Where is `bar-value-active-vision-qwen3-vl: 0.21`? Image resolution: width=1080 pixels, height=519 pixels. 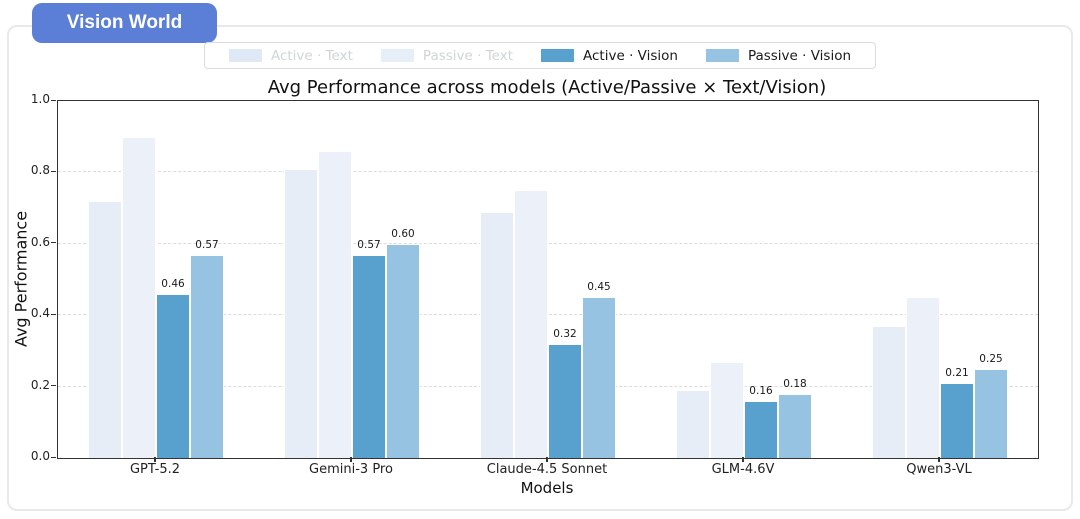 bar-value-active-vision-qwen3-vl: 0.21 is located at coordinates (957, 373).